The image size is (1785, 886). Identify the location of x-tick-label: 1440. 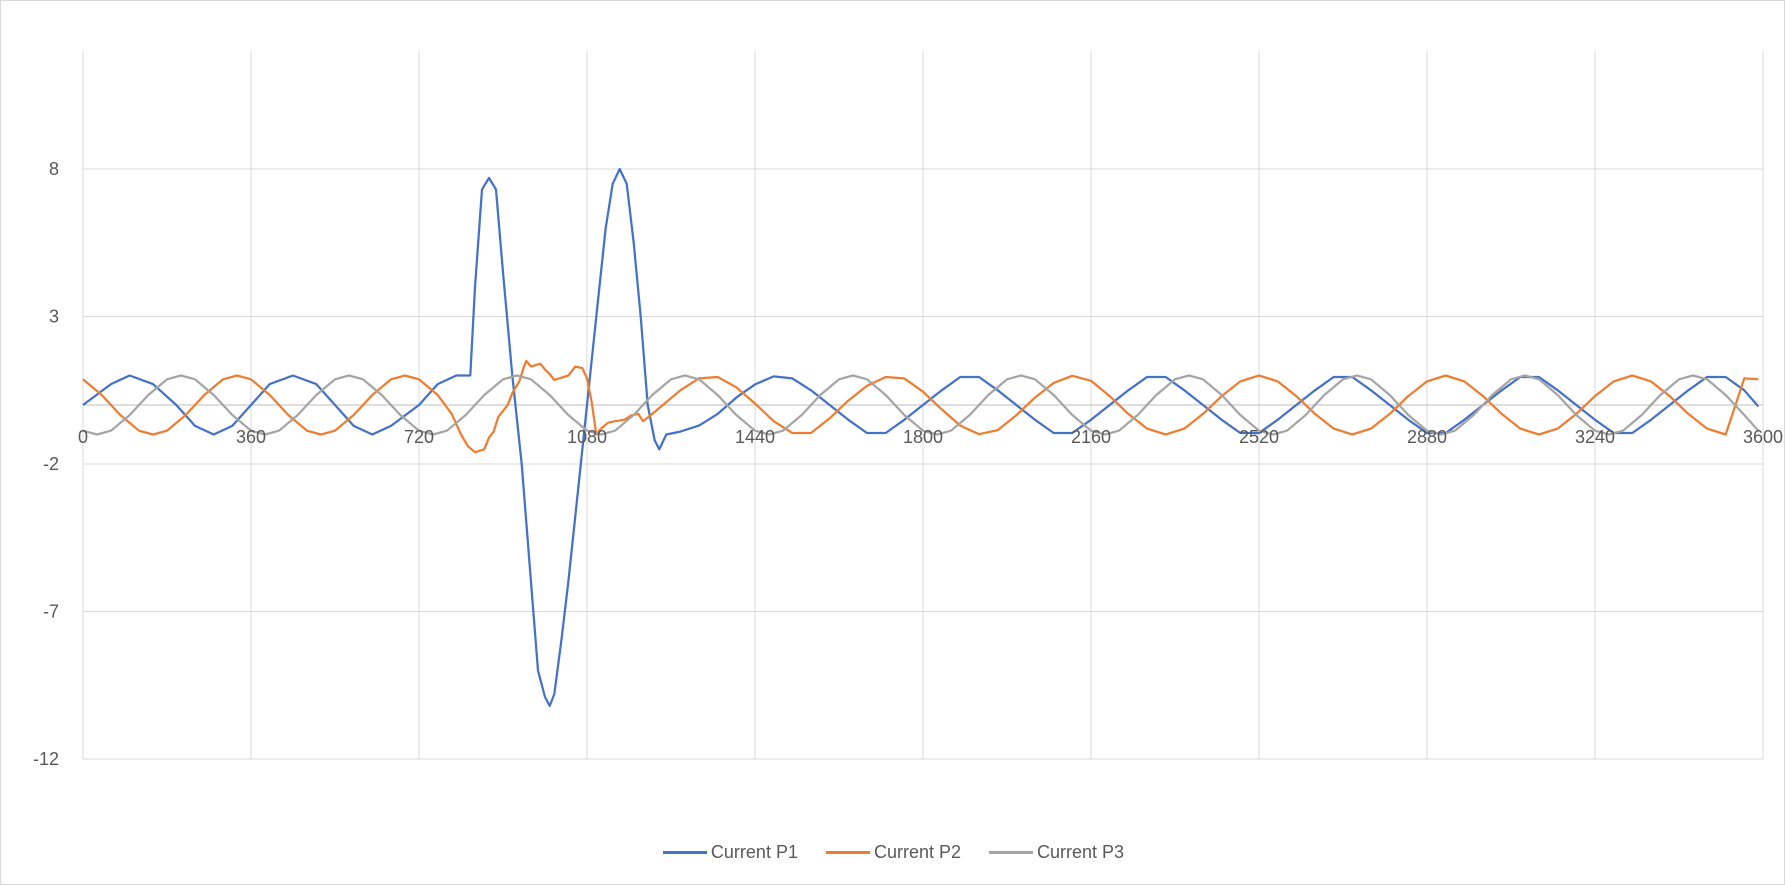
(755, 437).